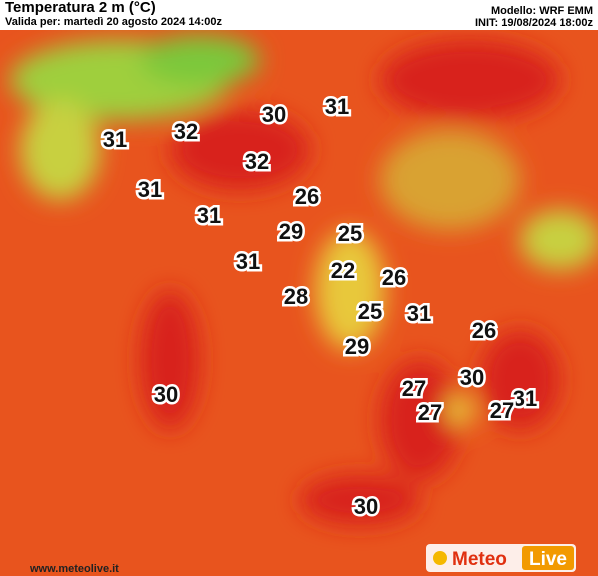  What do you see at coordinates (479, 559) in the screenshot?
I see `logo-meteo: Meteo` at bounding box center [479, 559].